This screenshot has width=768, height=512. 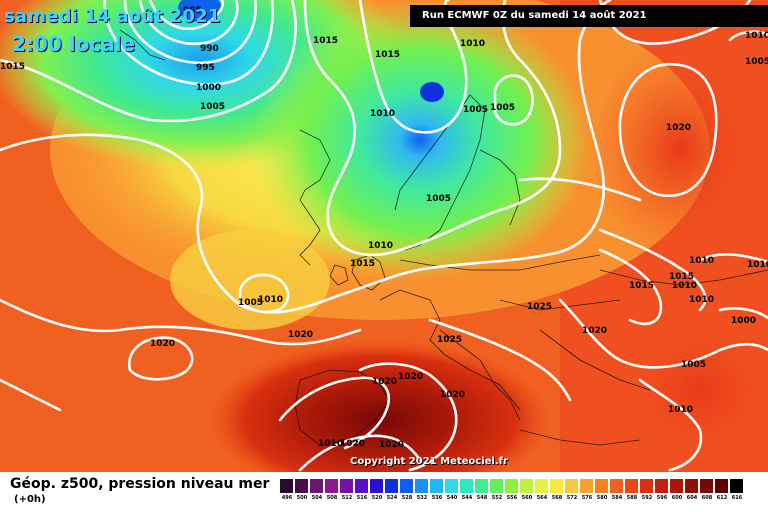 What do you see at coordinates (205, 68) in the screenshot?
I see `isobar-label: 995` at bounding box center [205, 68].